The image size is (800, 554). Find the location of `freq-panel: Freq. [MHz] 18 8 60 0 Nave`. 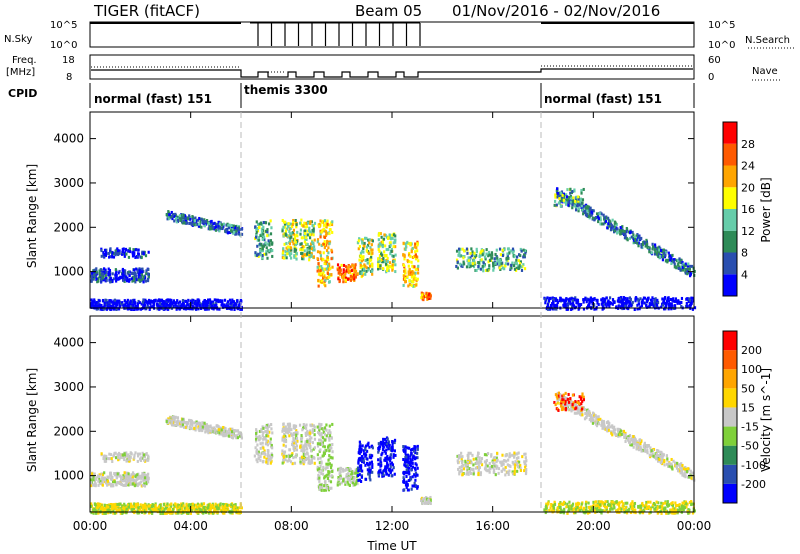

freq-panel: Freq. [MHz] 18 8 60 0 Nave is located at coordinates (393, 68).